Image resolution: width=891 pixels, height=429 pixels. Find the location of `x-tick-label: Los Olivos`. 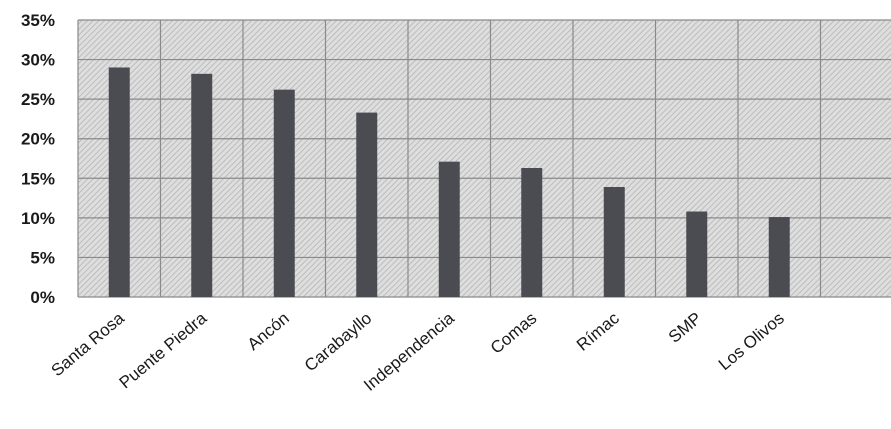

x-tick-label: Los Olivos is located at coordinates (751, 342).